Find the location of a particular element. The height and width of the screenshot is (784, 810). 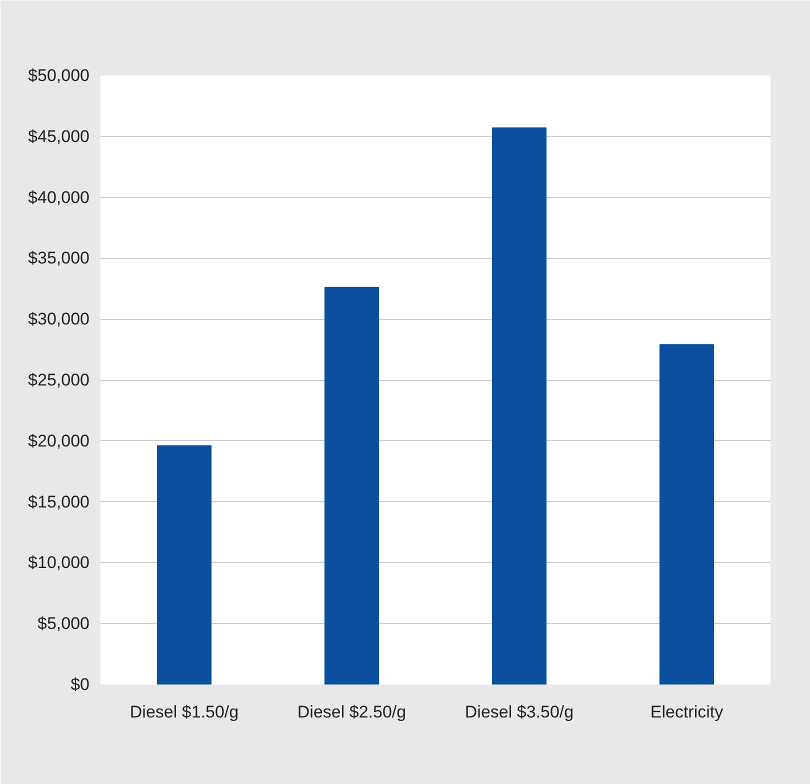

y-tick-label: $35,000 is located at coordinates (59, 258).